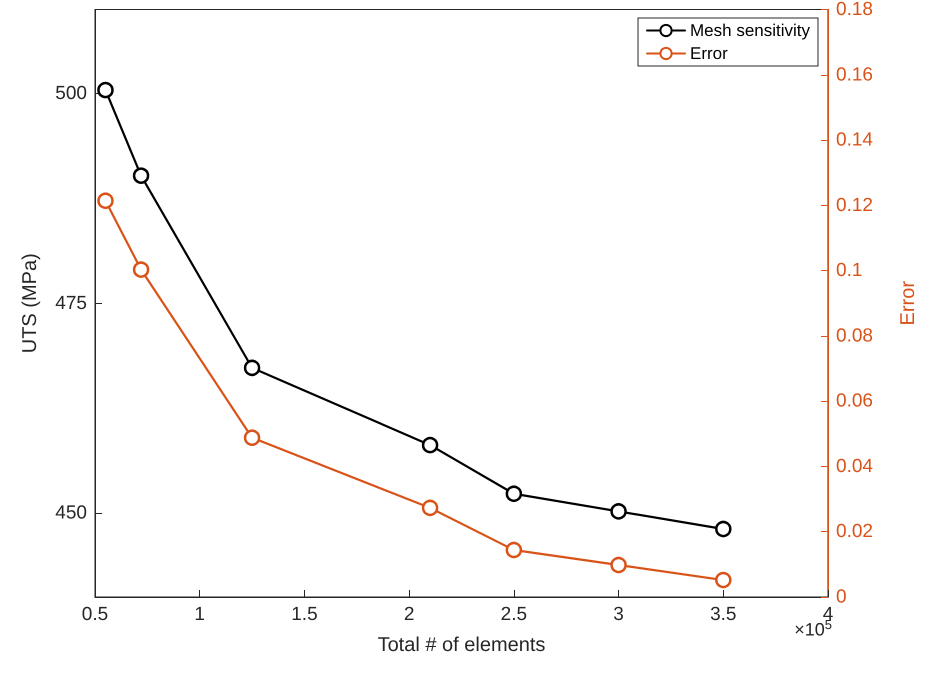 The image size is (930, 675). What do you see at coordinates (854, 335) in the screenshot?
I see `y2-tick-label: 0.08` at bounding box center [854, 335].